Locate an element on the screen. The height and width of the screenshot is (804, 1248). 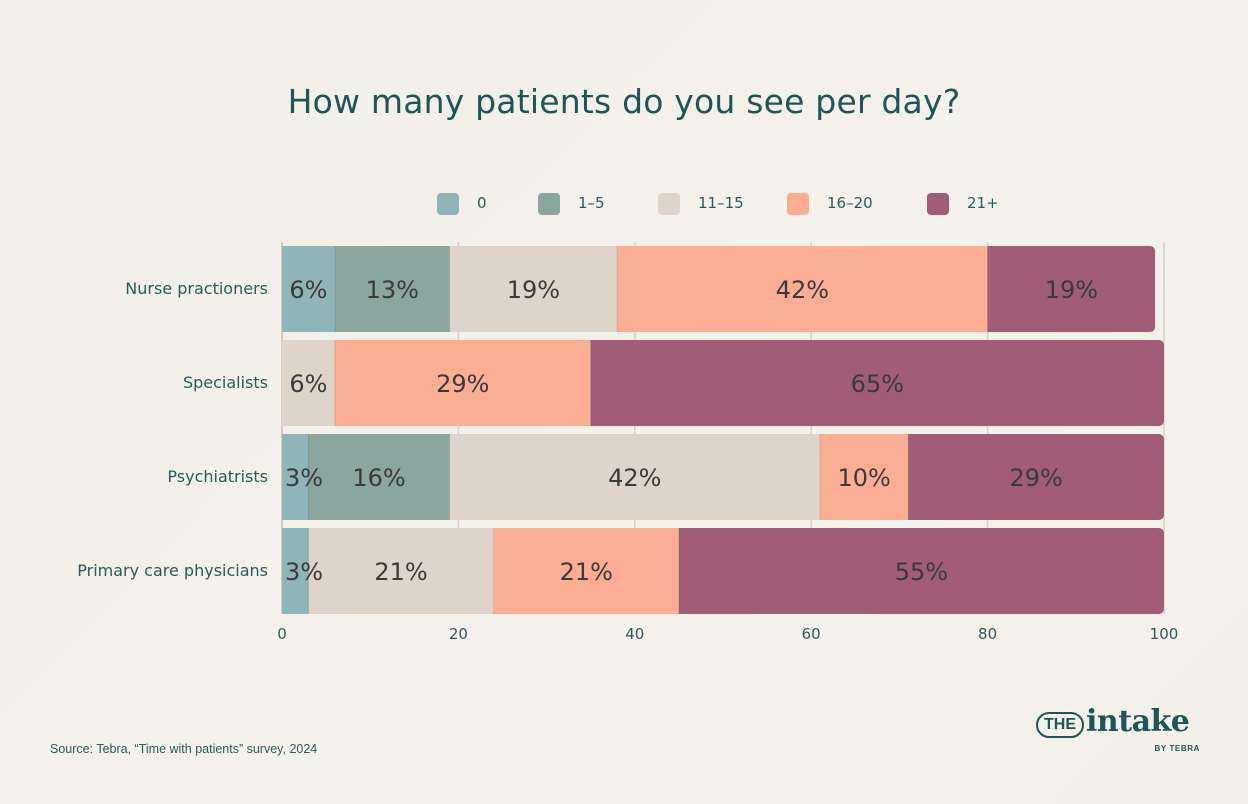
category-label: Psychiatrists is located at coordinates (217, 476).